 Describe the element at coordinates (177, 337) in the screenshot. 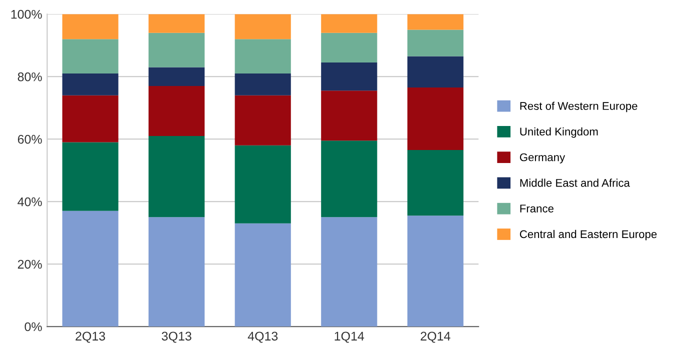

I see `x-tick-label: 3Q13` at that location.